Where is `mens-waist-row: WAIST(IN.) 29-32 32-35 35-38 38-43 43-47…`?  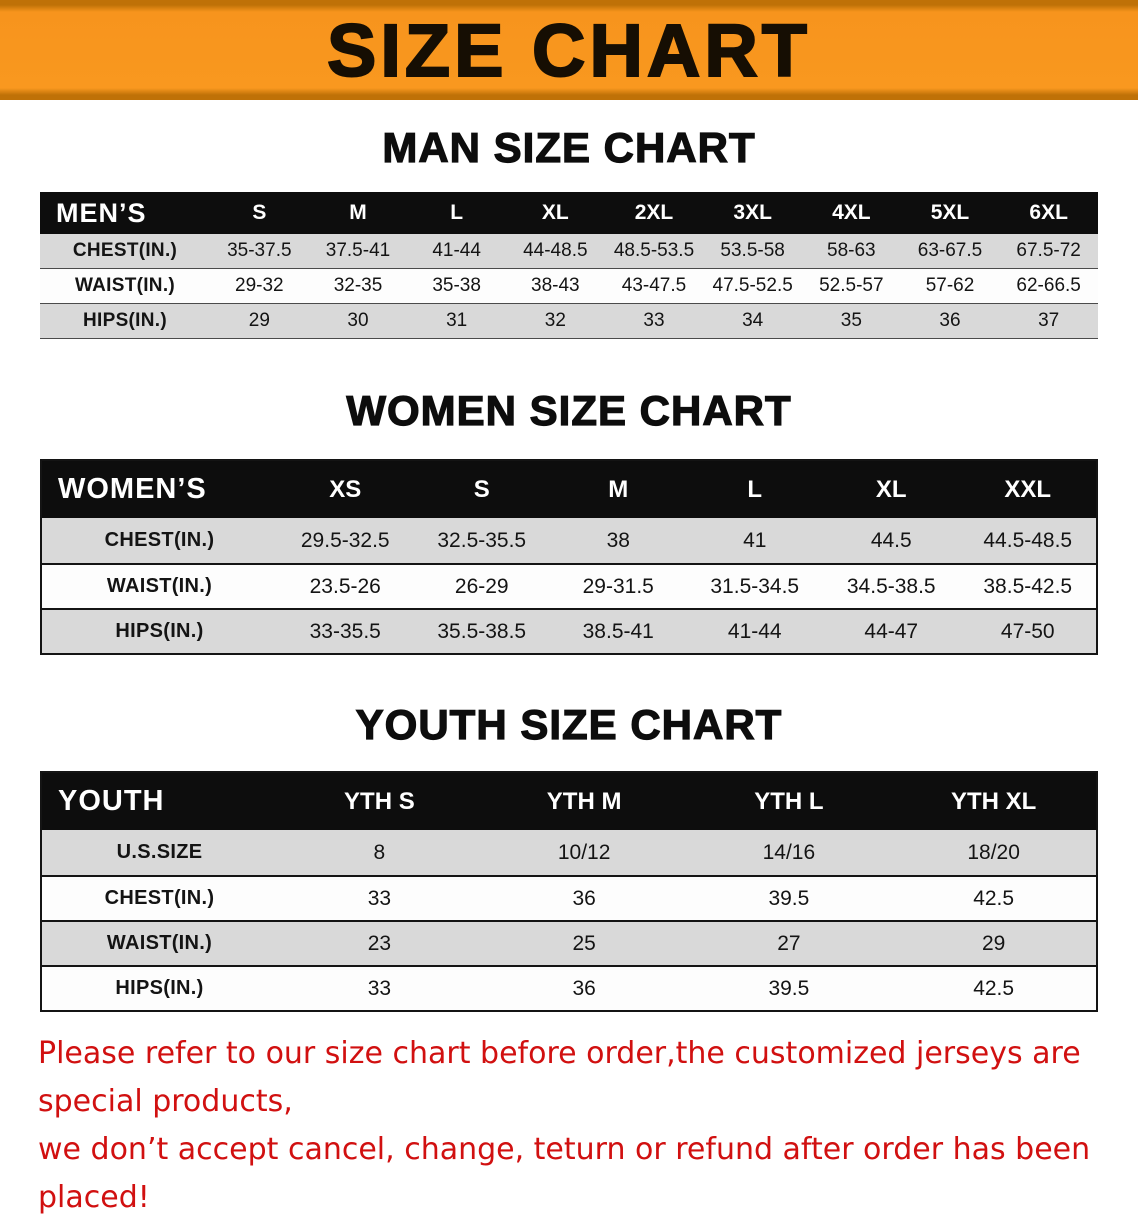
mens-waist-row: WAIST(IN.) 29-32 32-35 35-38 38-43 43-47… is located at coordinates (569, 286).